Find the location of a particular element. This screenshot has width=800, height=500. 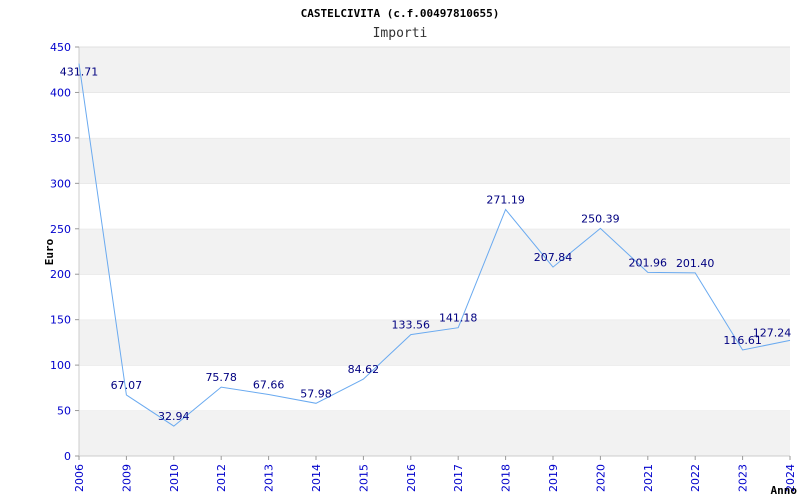

y-tick-label: 50 is located at coordinates (64, 411).